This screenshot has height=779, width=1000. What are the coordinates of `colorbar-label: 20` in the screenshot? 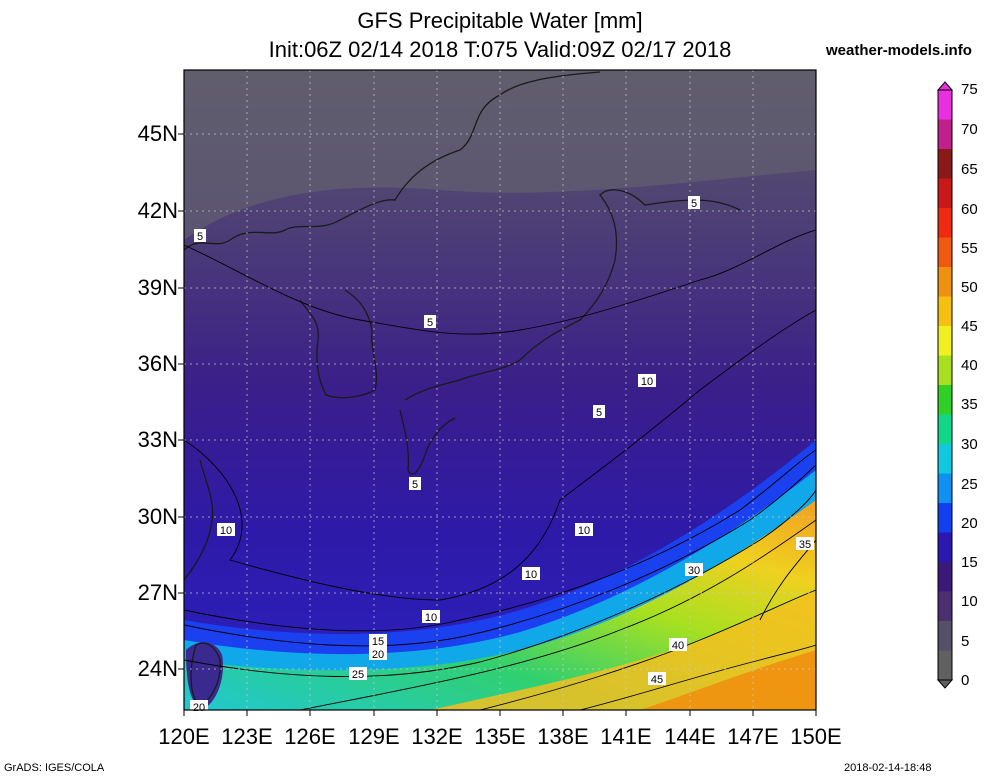 It's located at (969, 523).